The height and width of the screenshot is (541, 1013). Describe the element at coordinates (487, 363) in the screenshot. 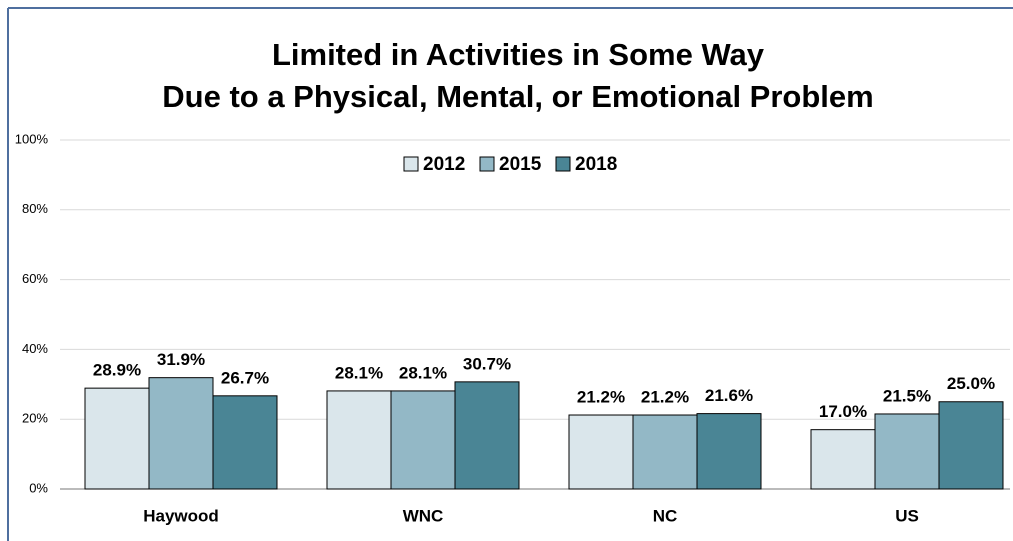

I see `data-label: 30.7%` at that location.